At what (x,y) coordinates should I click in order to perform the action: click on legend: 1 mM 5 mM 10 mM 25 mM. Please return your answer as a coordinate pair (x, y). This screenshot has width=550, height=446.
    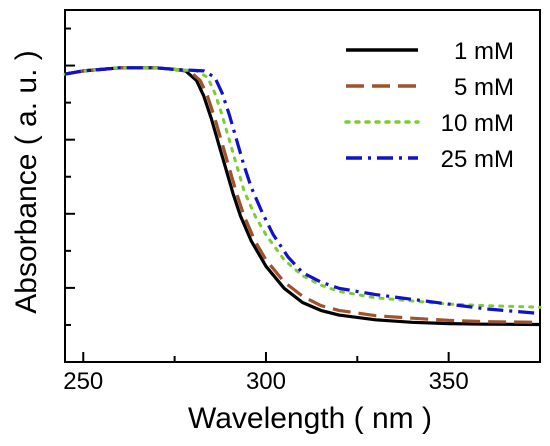
    Looking at the image, I should click on (429, 105).